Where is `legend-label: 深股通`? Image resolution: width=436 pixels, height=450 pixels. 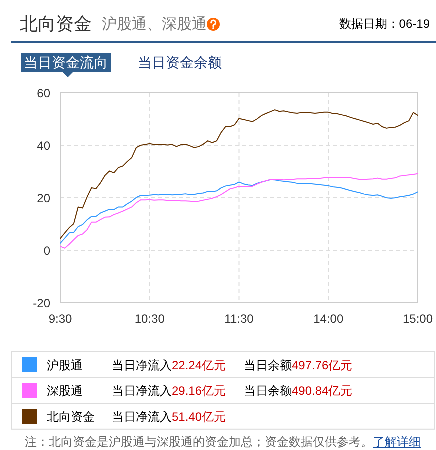
legend-label: 深股通 is located at coordinates (65, 391).